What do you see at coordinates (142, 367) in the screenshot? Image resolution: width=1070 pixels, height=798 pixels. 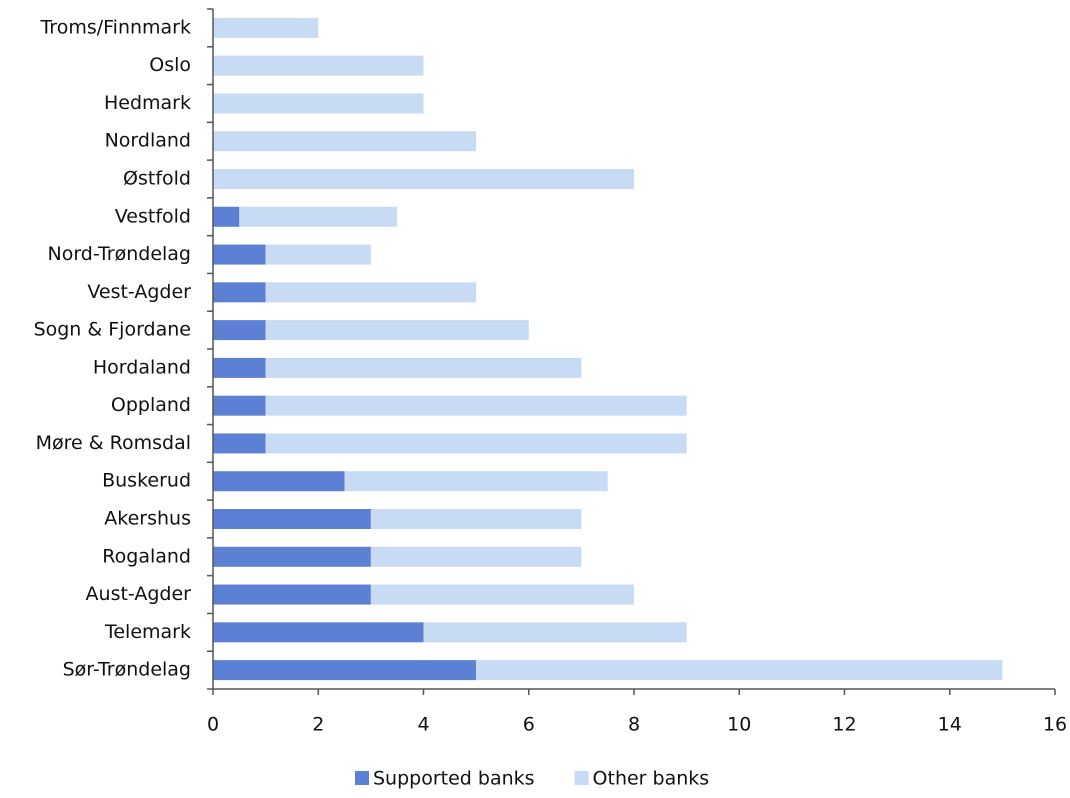 I see `y-tick-label: Hordaland` at bounding box center [142, 367].